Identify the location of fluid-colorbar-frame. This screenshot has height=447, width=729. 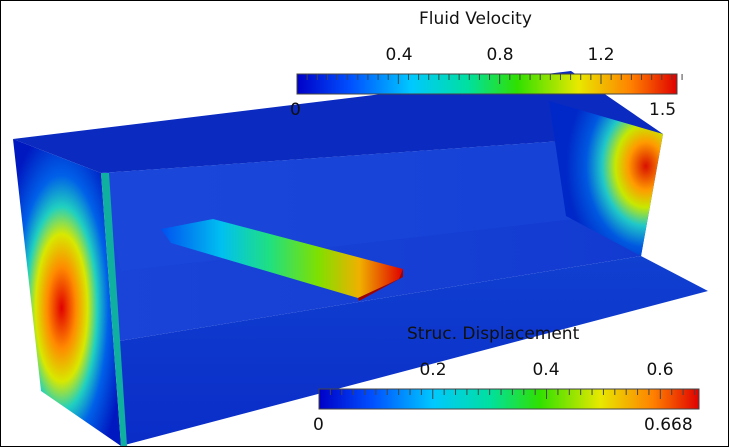
(487, 84).